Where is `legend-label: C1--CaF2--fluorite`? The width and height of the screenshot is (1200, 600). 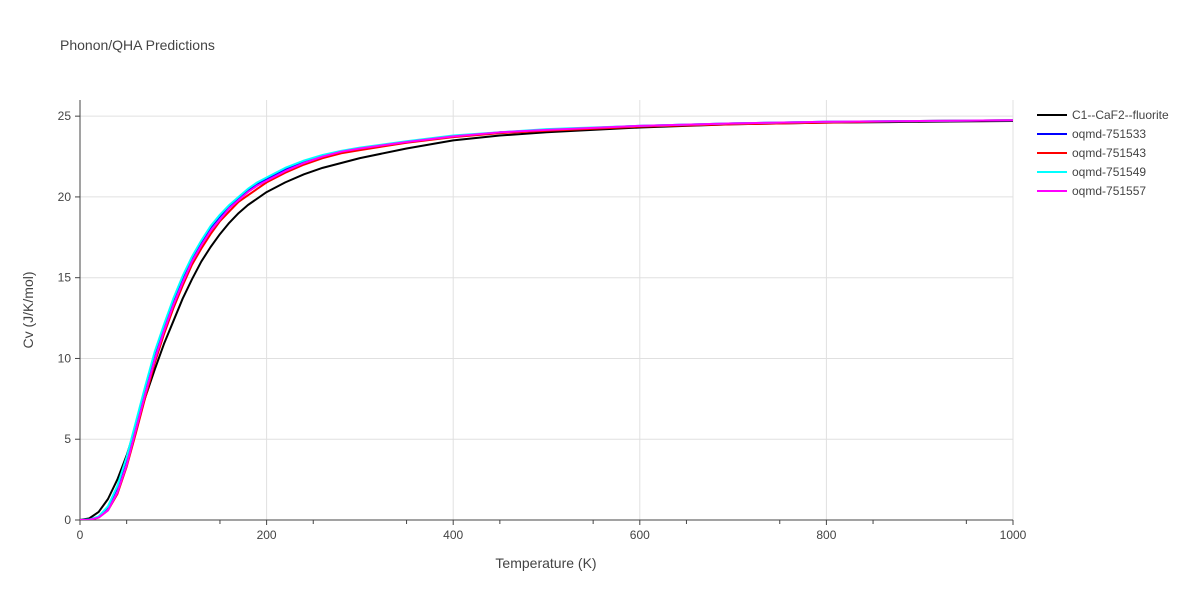 legend-label: C1--CaF2--fluorite is located at coordinates (1120, 115).